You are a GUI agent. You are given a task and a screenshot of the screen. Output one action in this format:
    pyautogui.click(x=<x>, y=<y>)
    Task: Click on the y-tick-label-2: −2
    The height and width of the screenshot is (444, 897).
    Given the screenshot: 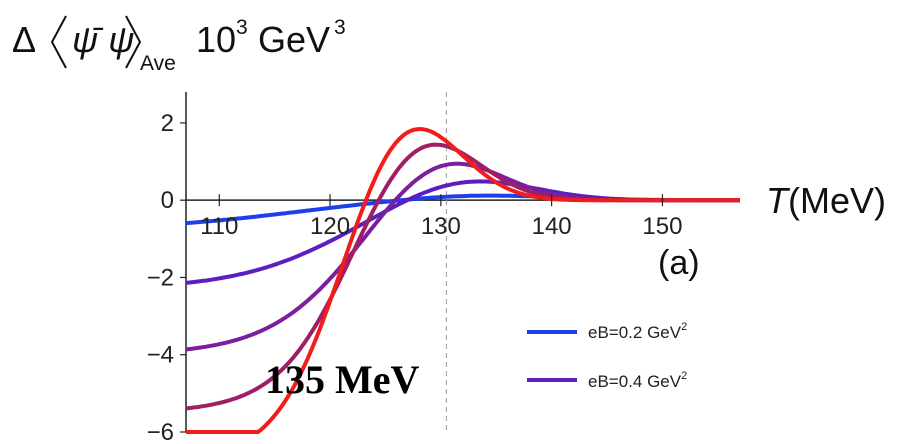 What is the action you would take?
    pyautogui.click(x=160, y=277)
    